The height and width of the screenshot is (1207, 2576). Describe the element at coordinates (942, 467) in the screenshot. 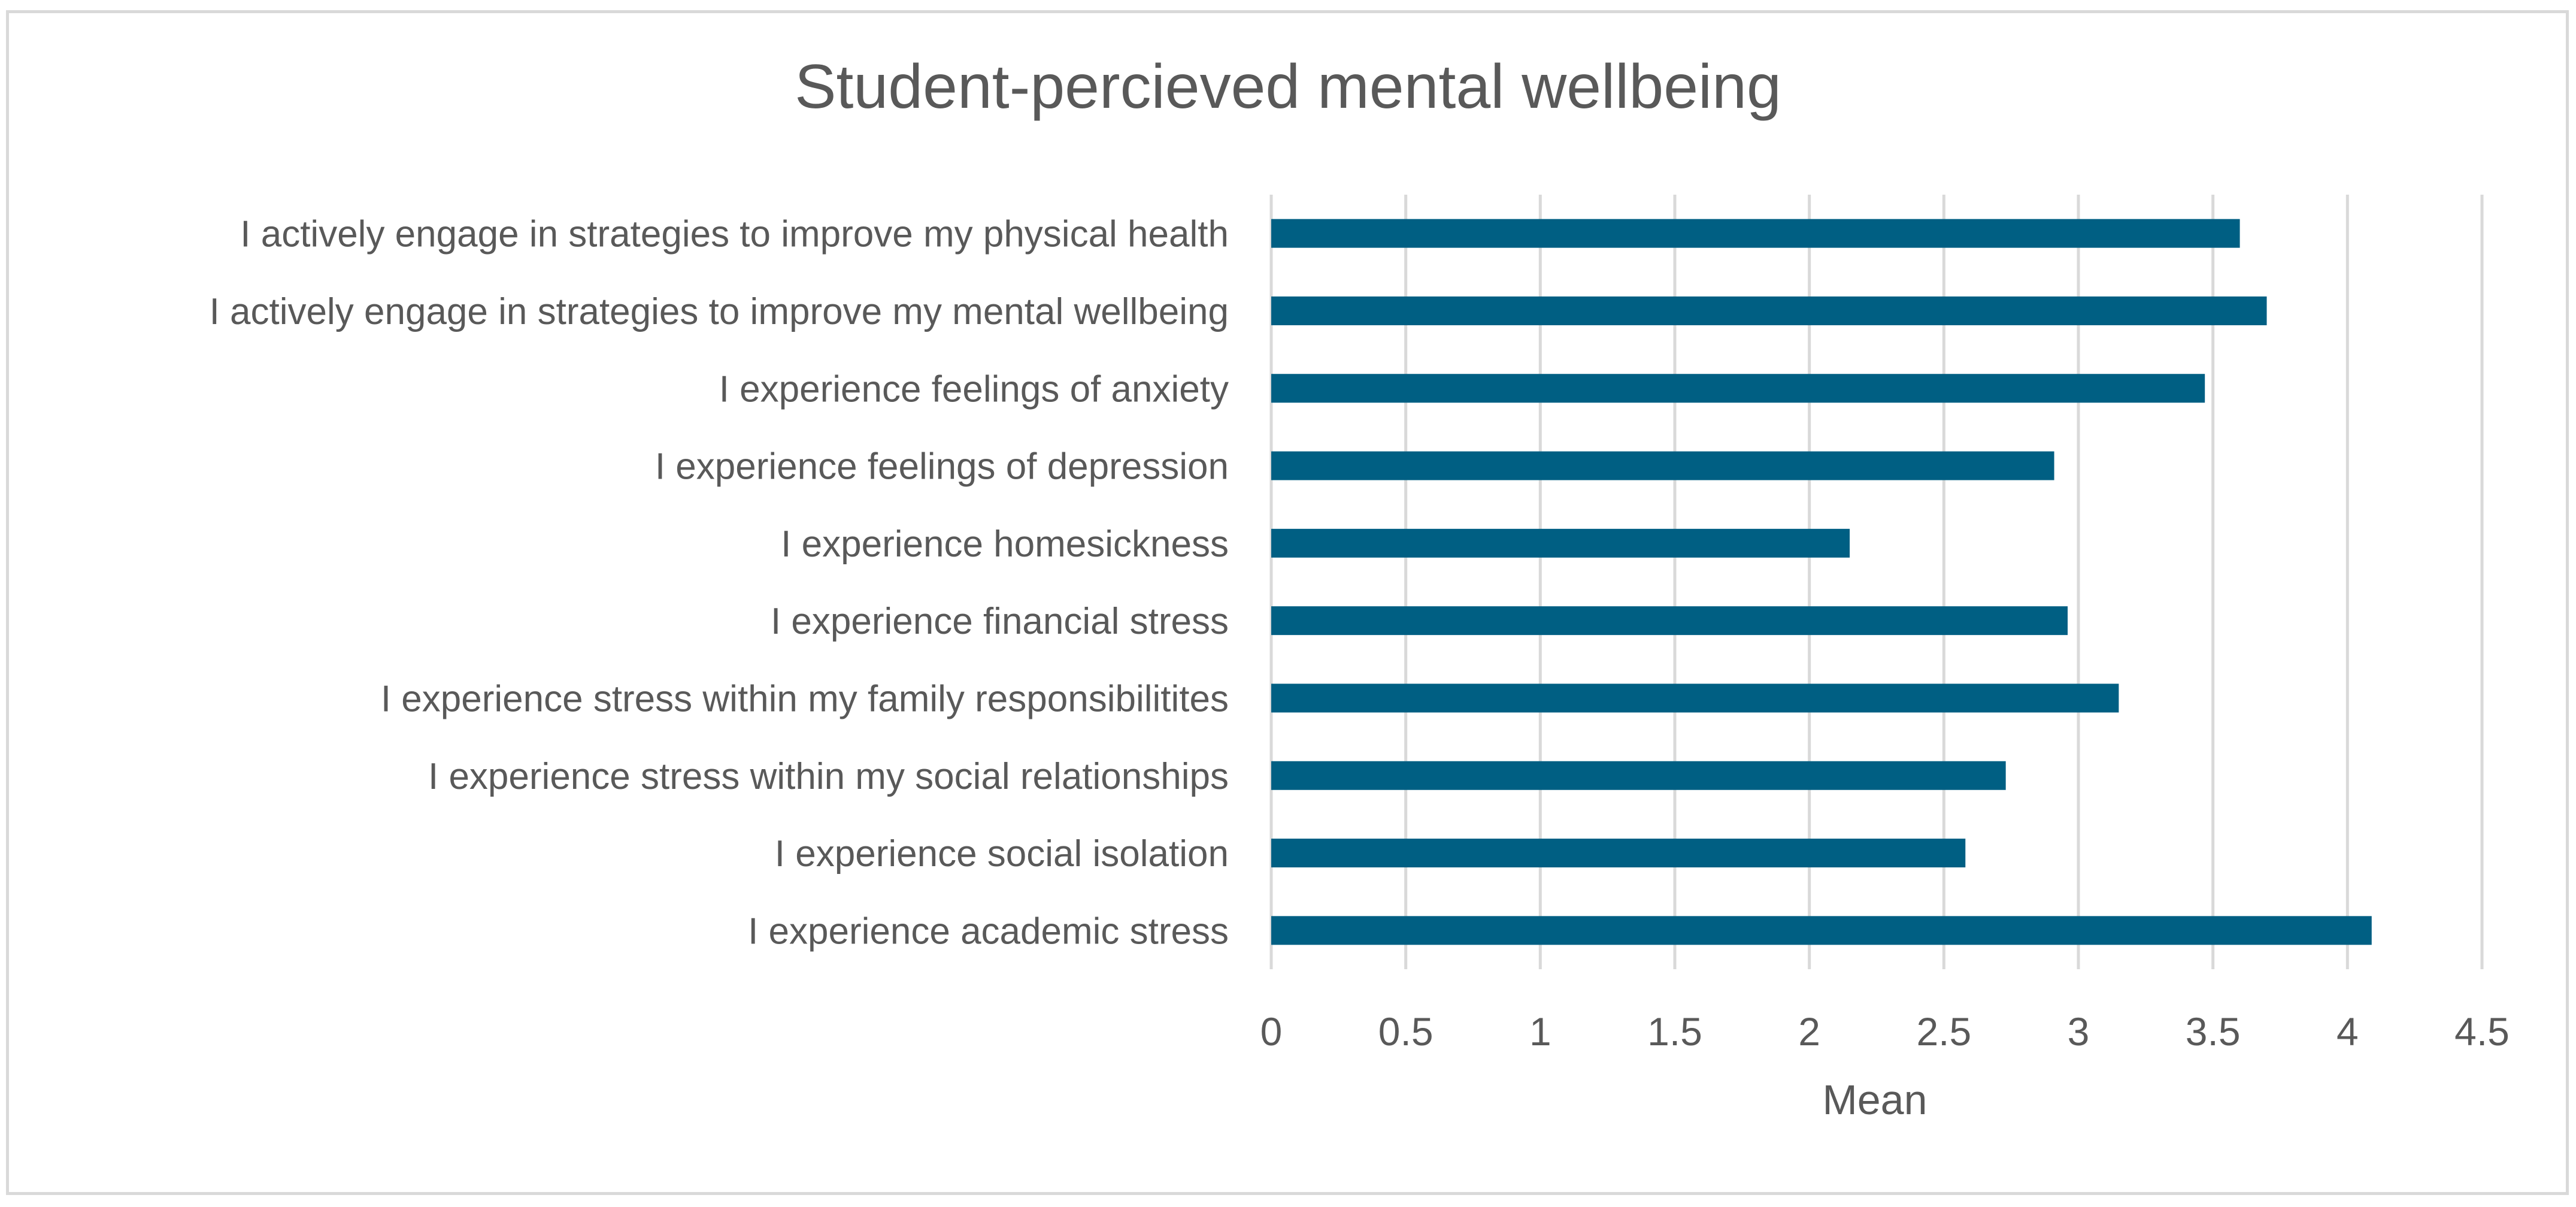

I see `category-label: I experience feelings of depression` at that location.